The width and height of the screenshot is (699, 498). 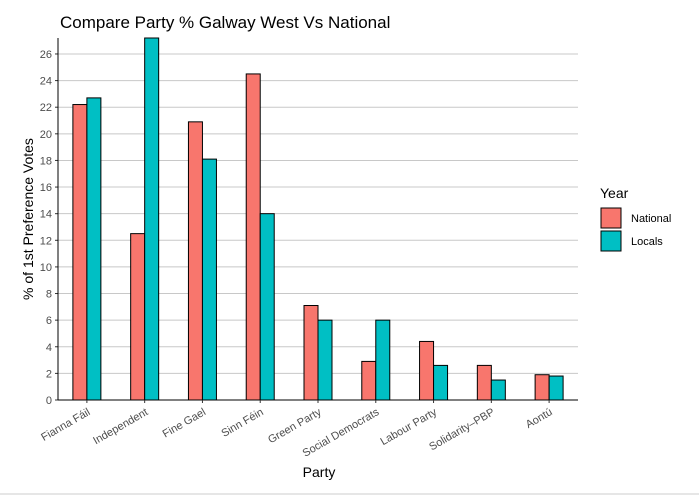 What do you see at coordinates (242, 423) in the screenshot?
I see `x-tick-label: Sinn Féin` at bounding box center [242, 423].